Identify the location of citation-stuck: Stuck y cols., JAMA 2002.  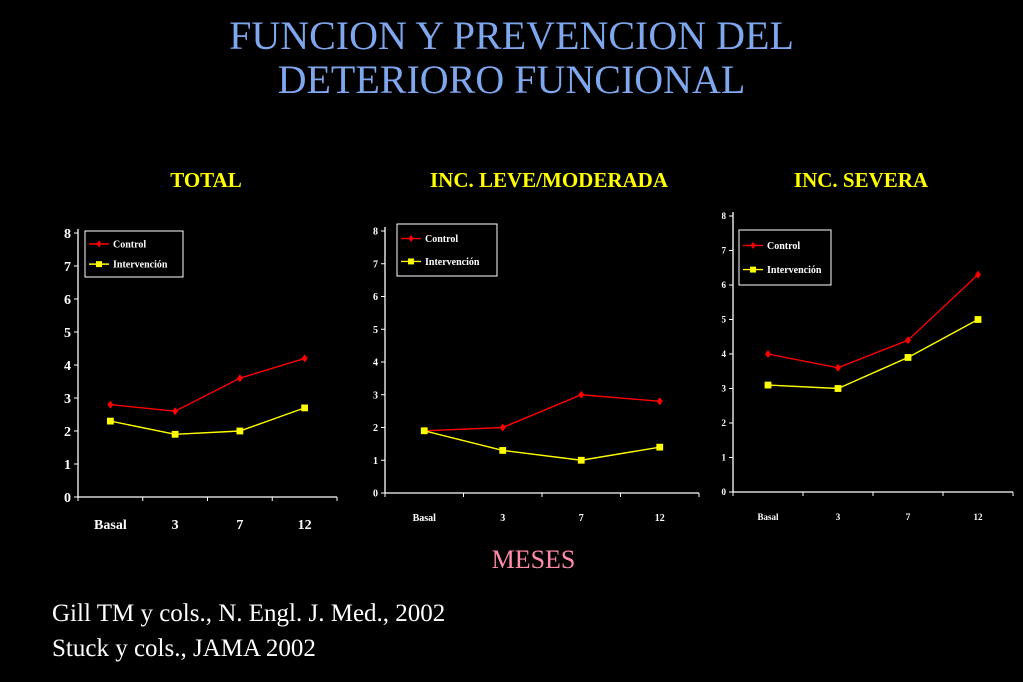
(184, 648).